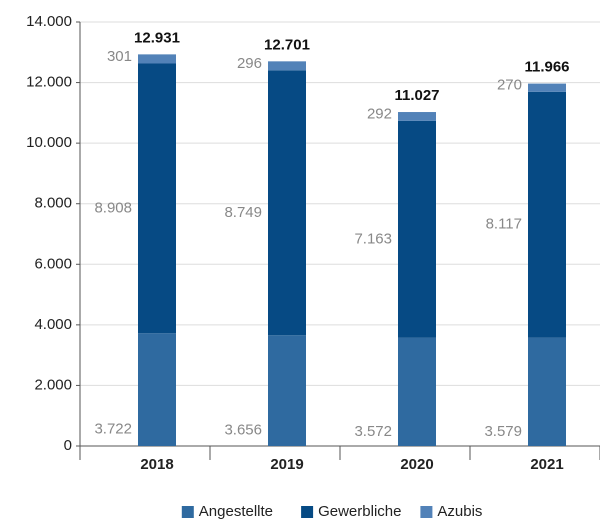 The height and width of the screenshot is (520, 600). Describe the element at coordinates (286, 464) in the screenshot. I see `x-tick-label: 2019` at that location.